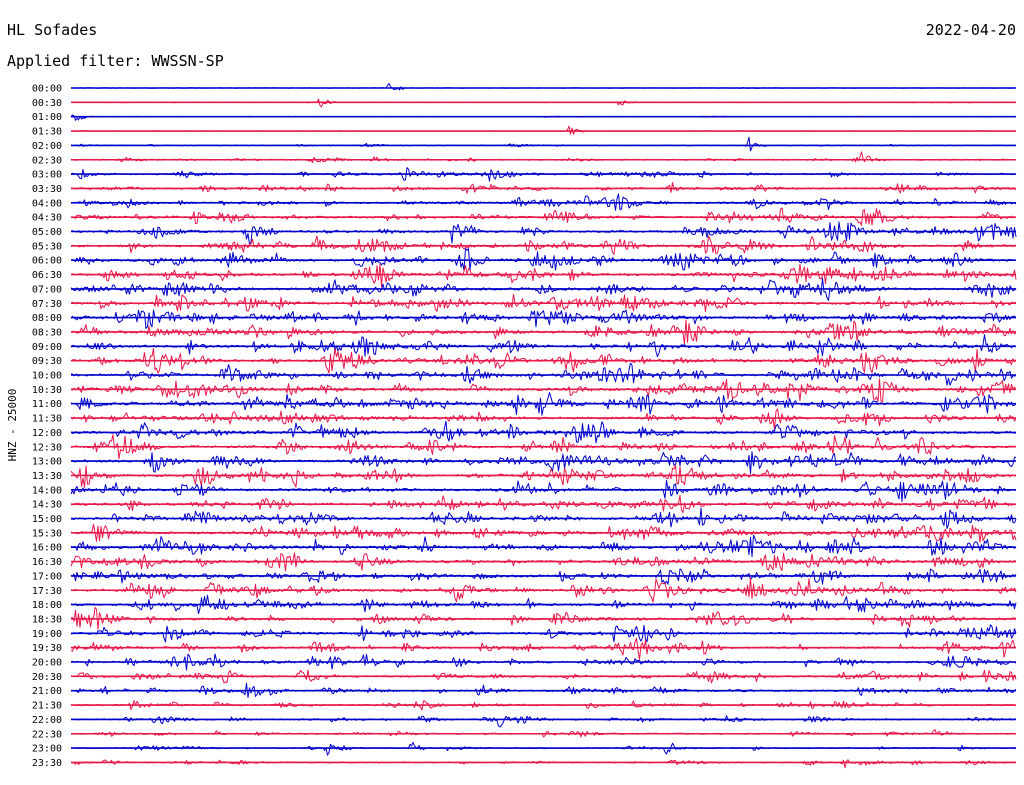  What do you see at coordinates (47, 763) in the screenshot?
I see `time-tick-label: 23:30` at bounding box center [47, 763].